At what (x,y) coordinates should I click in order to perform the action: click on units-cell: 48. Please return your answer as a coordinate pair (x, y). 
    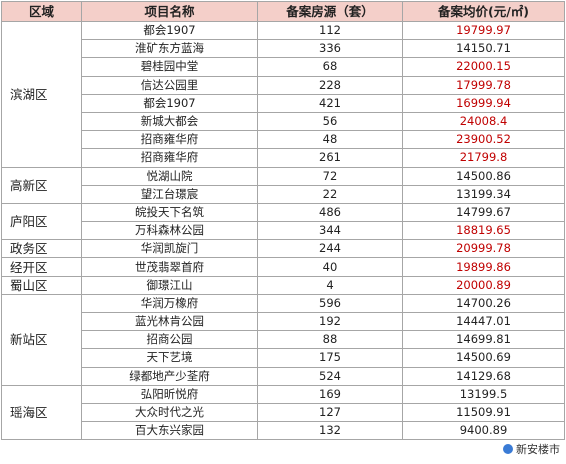
    Looking at the image, I should click on (330, 140).